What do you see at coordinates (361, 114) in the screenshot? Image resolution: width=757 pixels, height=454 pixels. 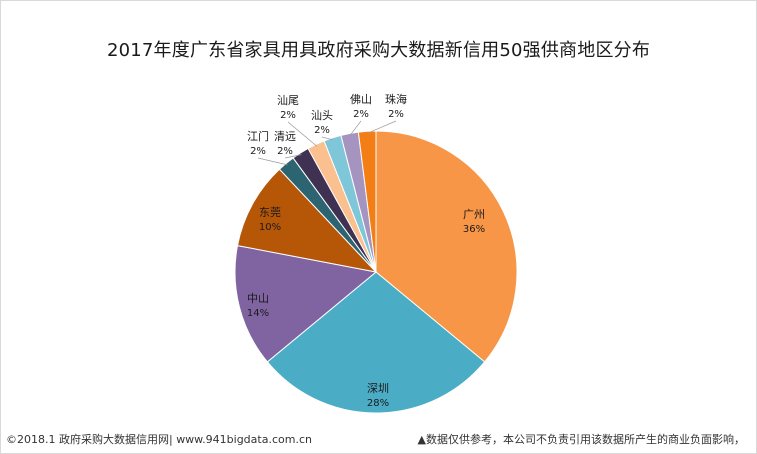 I see `slice-percent-8: 2%` at bounding box center [361, 114].